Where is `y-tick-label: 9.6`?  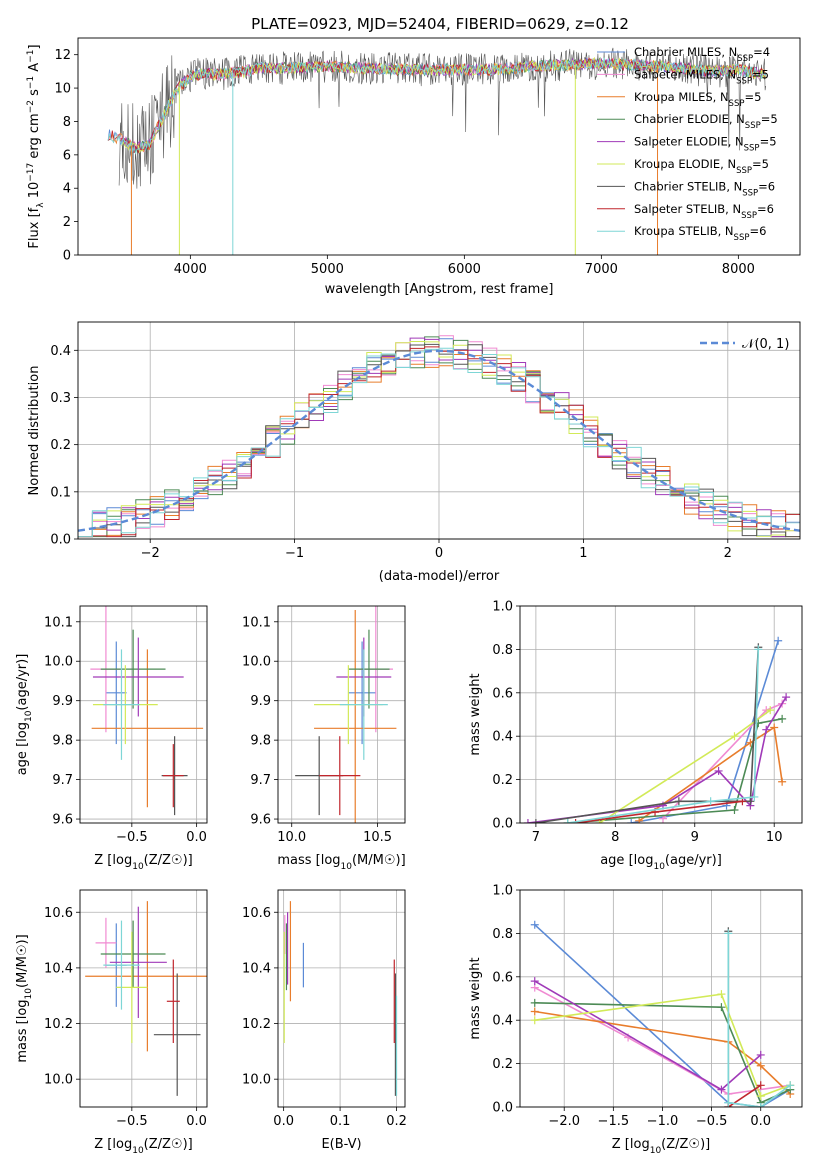 y-tick-label: 9.6 is located at coordinates (62, 820).